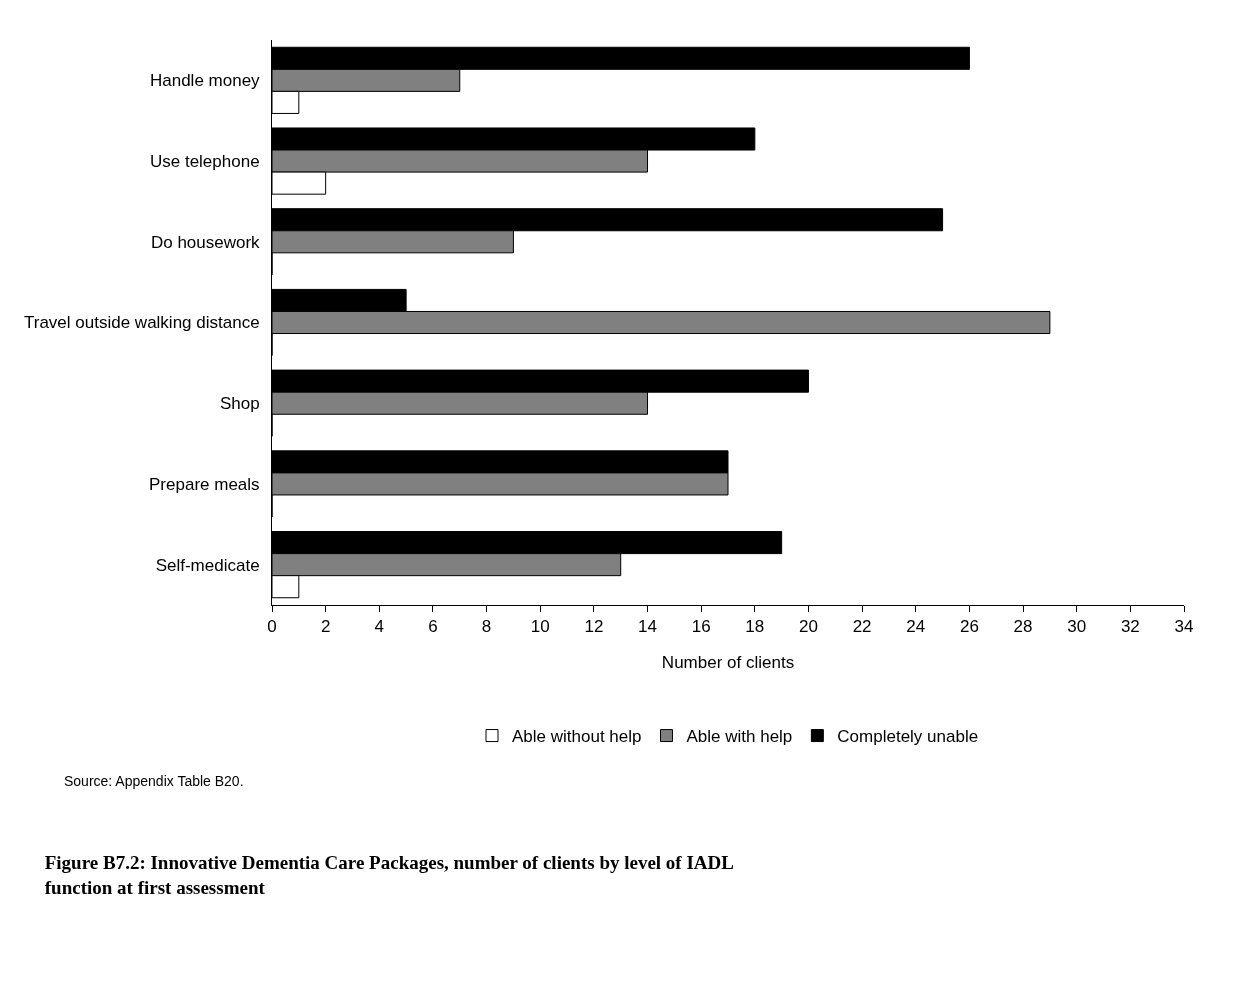 This screenshot has height=999, width=1243. Describe the element at coordinates (204, 484) in the screenshot. I see `y-tick-label: Prepare meals` at that location.